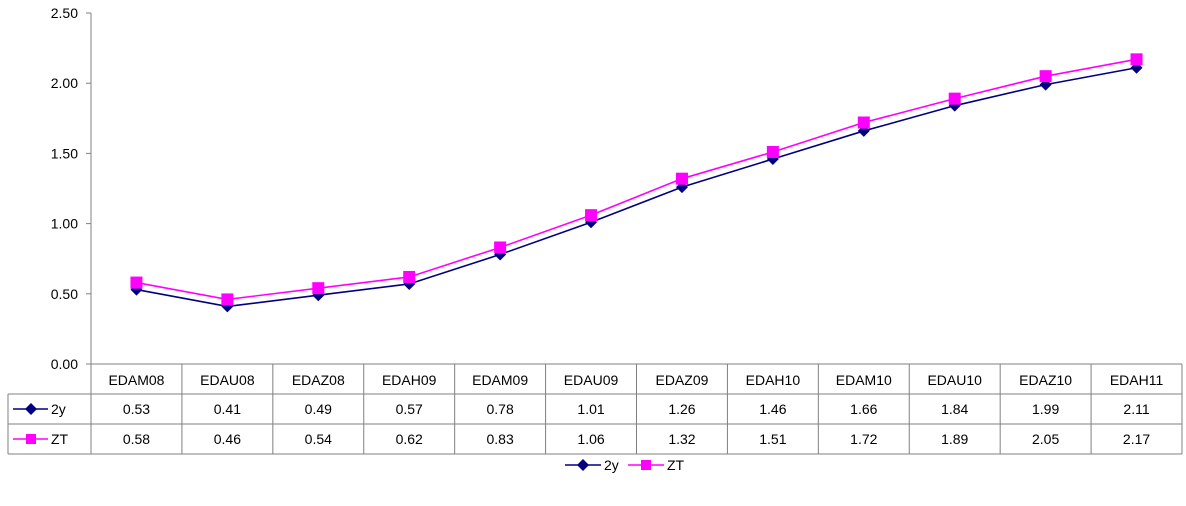 This screenshot has width=1186, height=506. What do you see at coordinates (611, 465) in the screenshot?
I see `legend-label: 2y` at bounding box center [611, 465].